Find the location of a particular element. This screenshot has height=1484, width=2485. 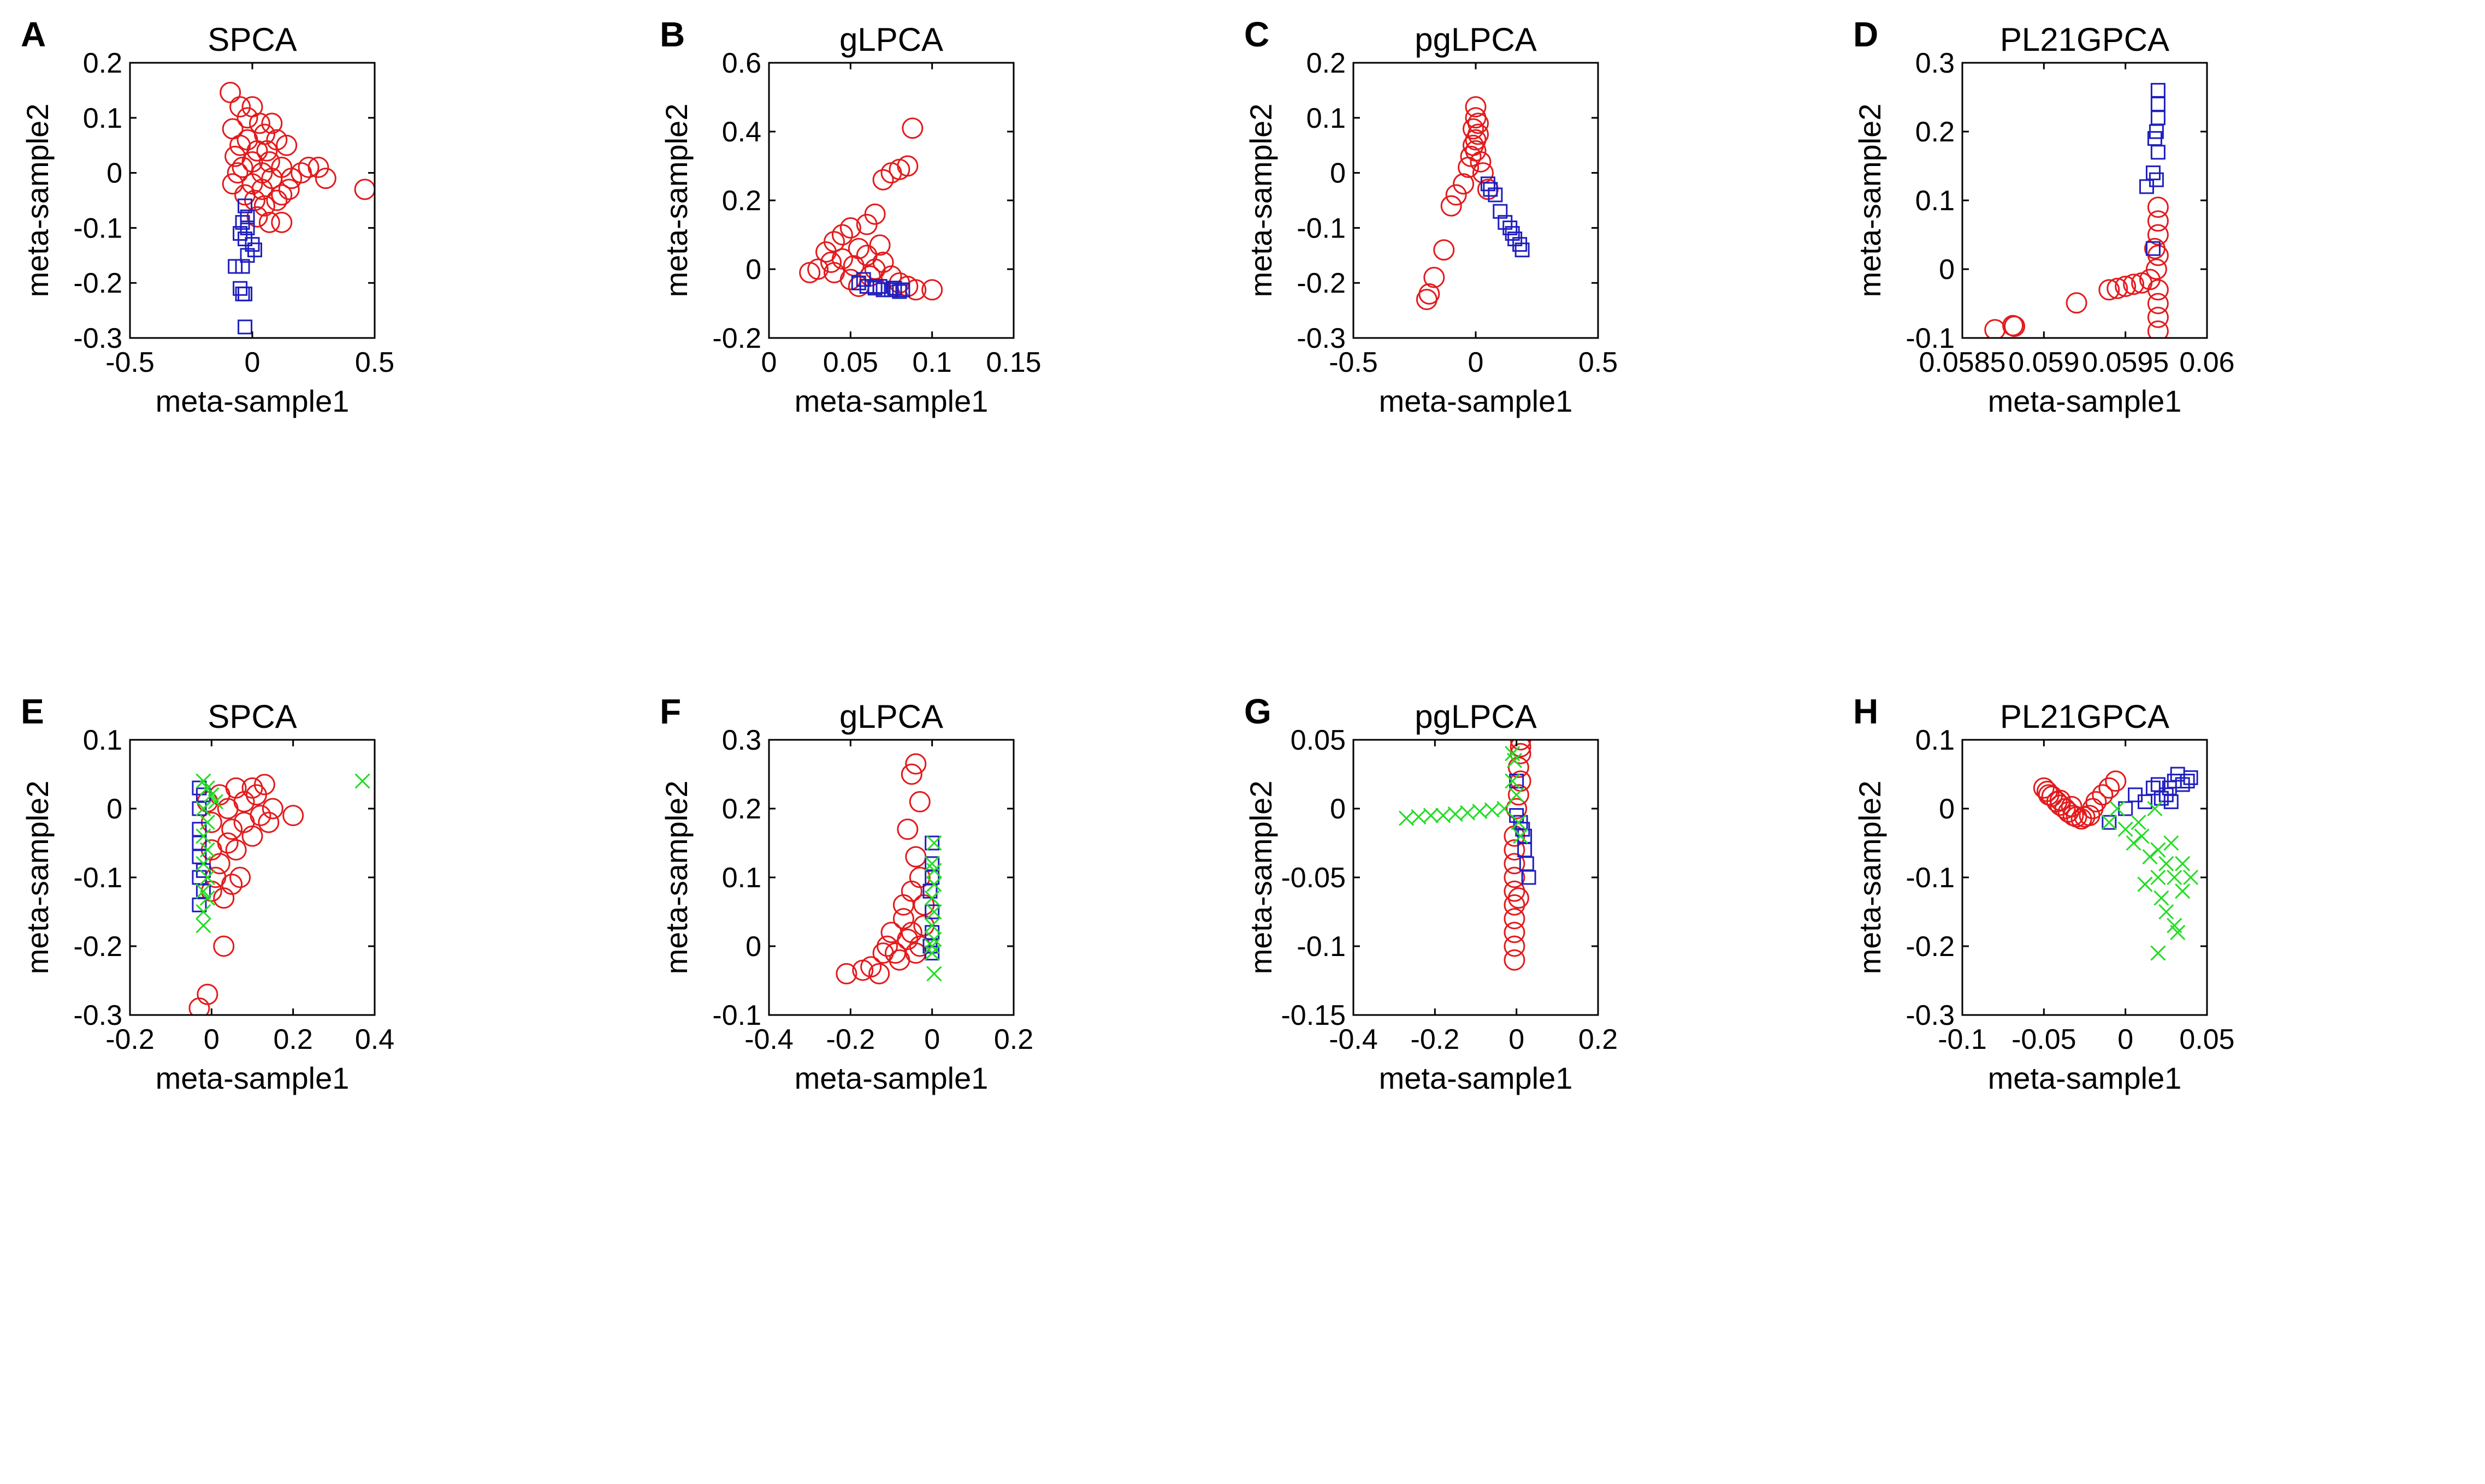

chart-A-markers is located at coordinates (297, 208).